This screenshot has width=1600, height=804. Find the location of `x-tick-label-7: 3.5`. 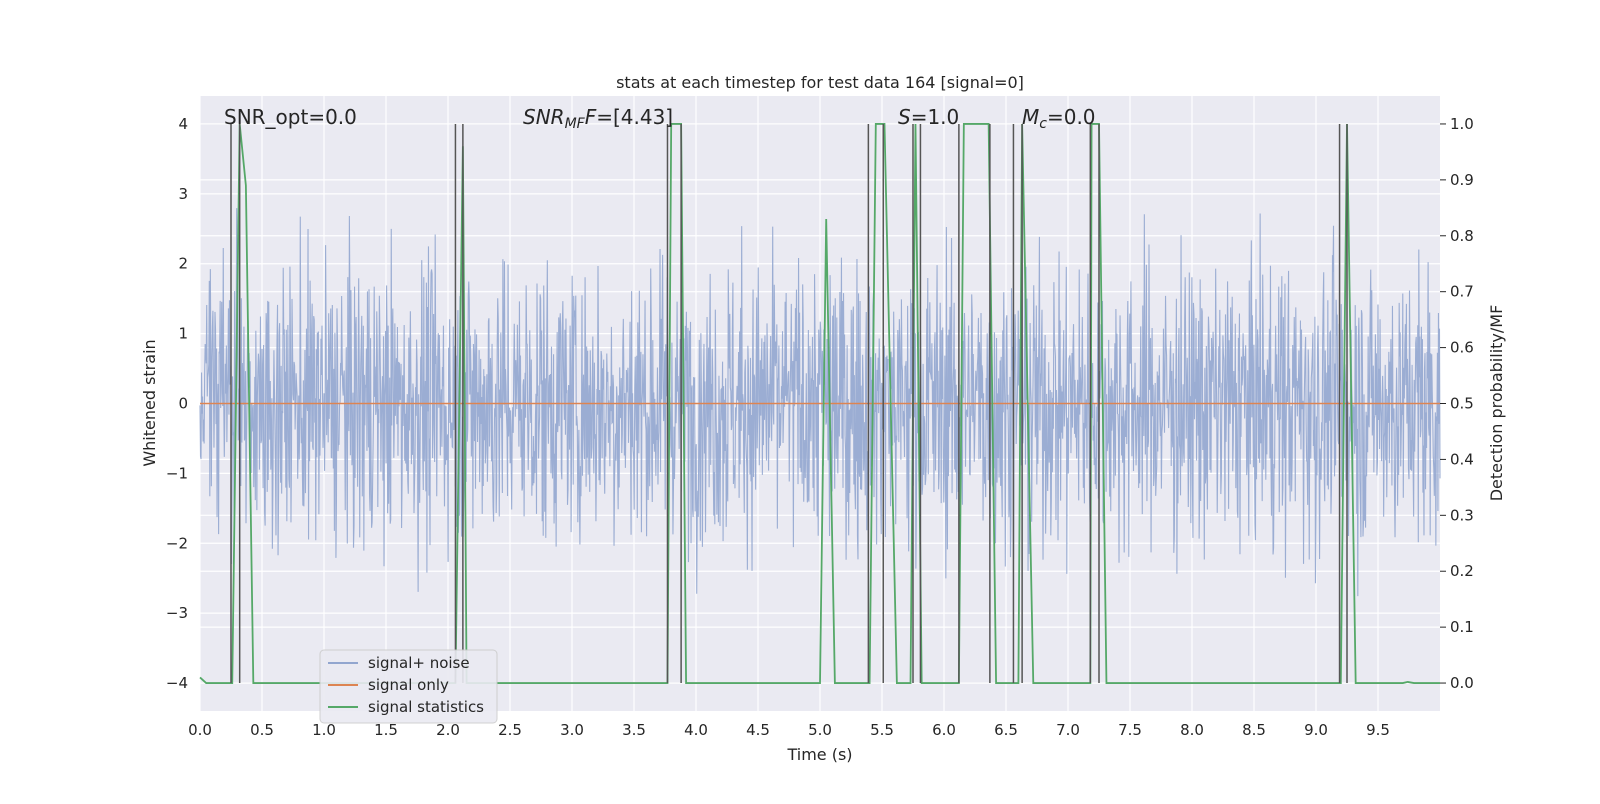

x-tick-label-7: 3.5 is located at coordinates (634, 730).